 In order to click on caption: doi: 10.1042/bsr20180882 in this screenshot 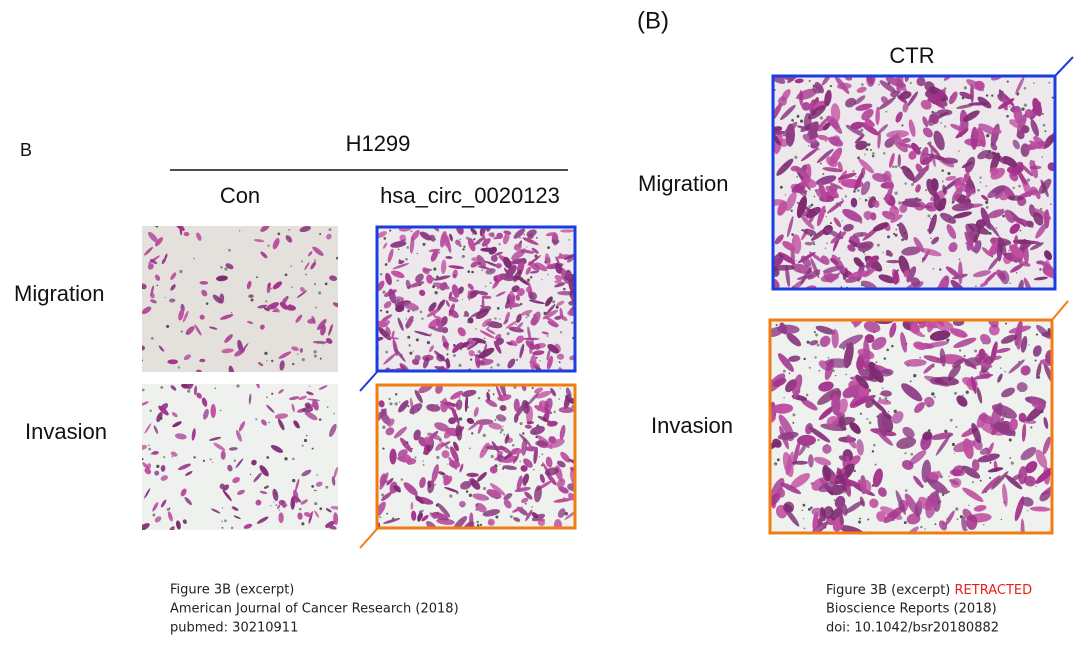, I will do `click(912, 628)`.